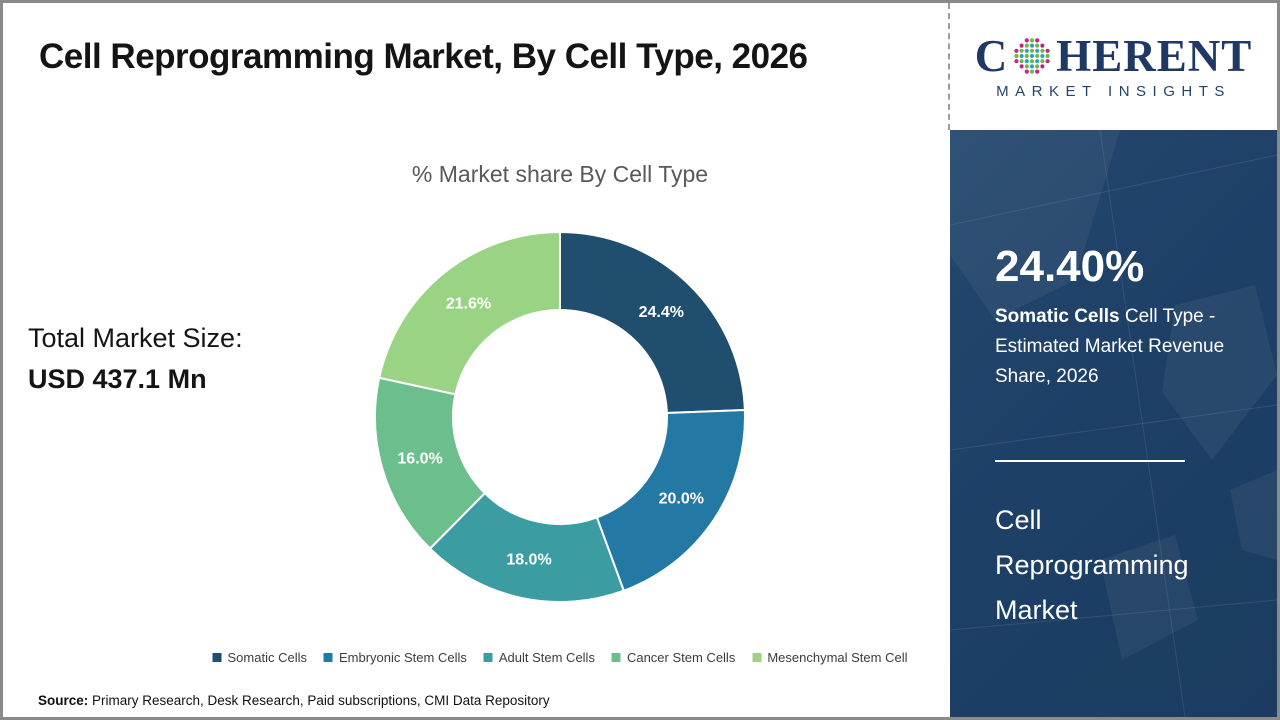 The width and height of the screenshot is (1280, 720). Describe the element at coordinates (681, 657) in the screenshot. I see `legend-label: Cancer Stem Cells` at that location.